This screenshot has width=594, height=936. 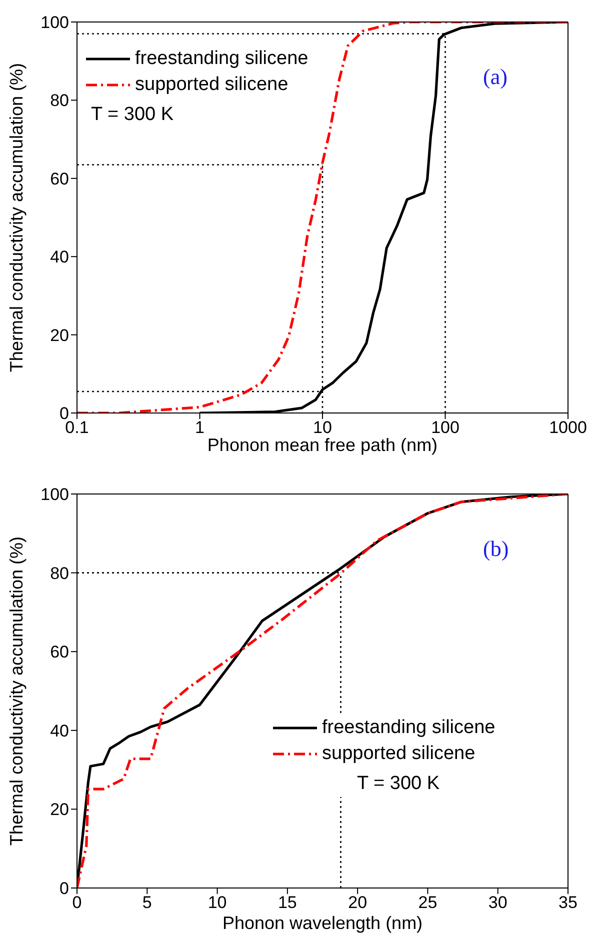 What do you see at coordinates (147, 902) in the screenshot?
I see `x-tick-label: 5` at bounding box center [147, 902].